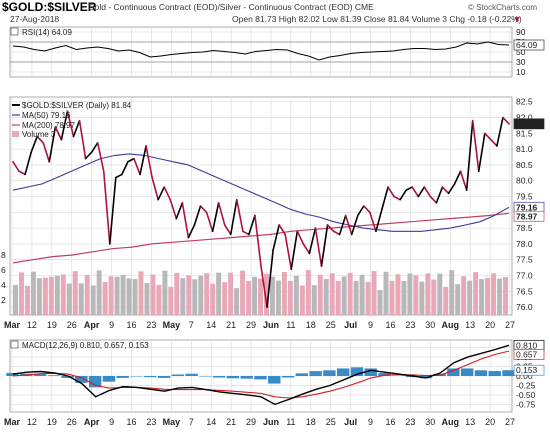 The width and height of the screenshot is (550, 442). Describe the element at coordinates (172, 422) in the screenshot. I see `x-tick-label-bottom: May` at that location.